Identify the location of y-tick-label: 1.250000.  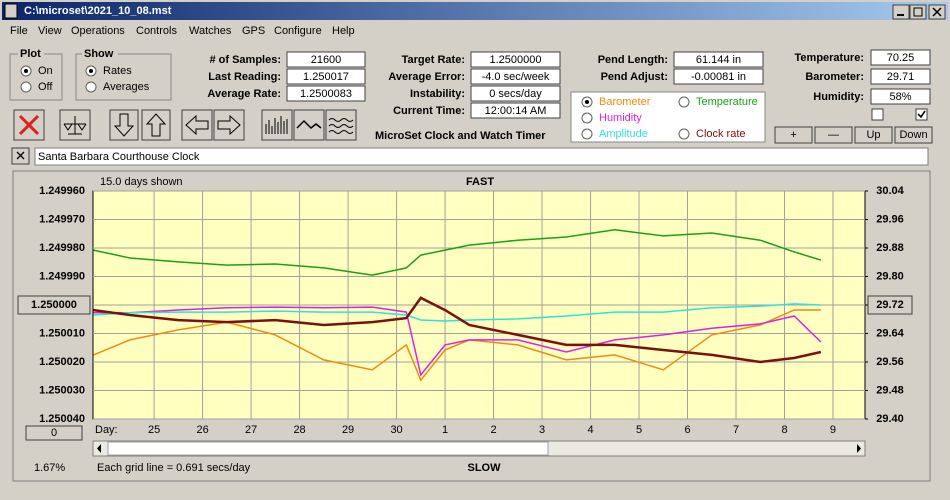
(54, 305).